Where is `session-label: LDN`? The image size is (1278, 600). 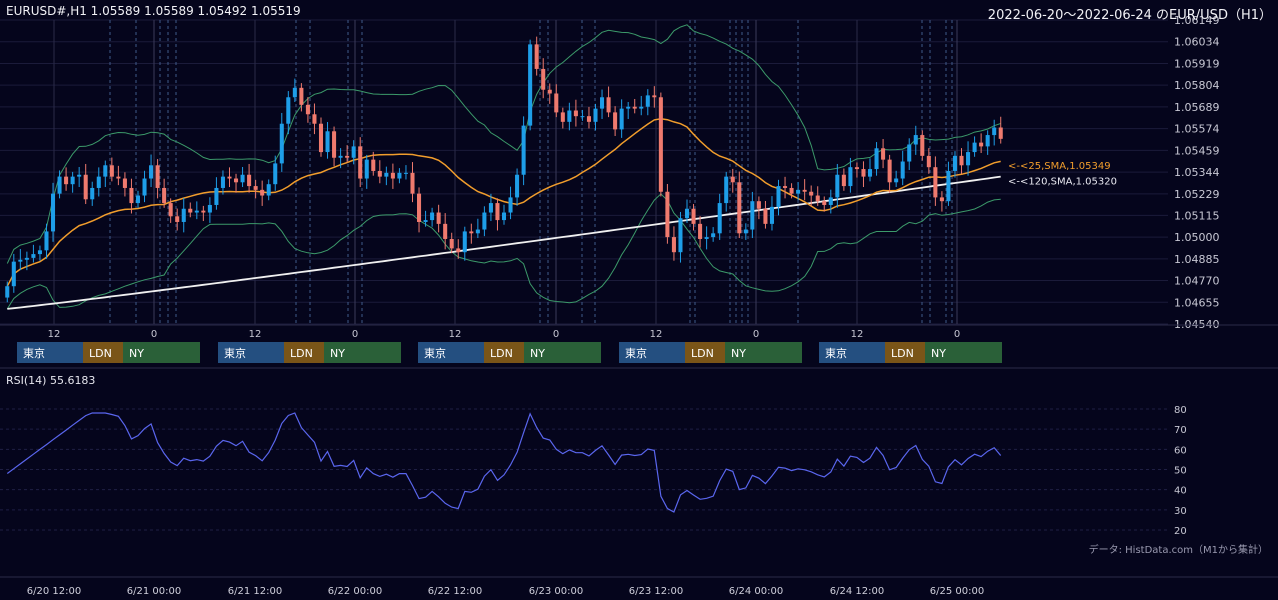
session-label: LDN is located at coordinates (100, 353).